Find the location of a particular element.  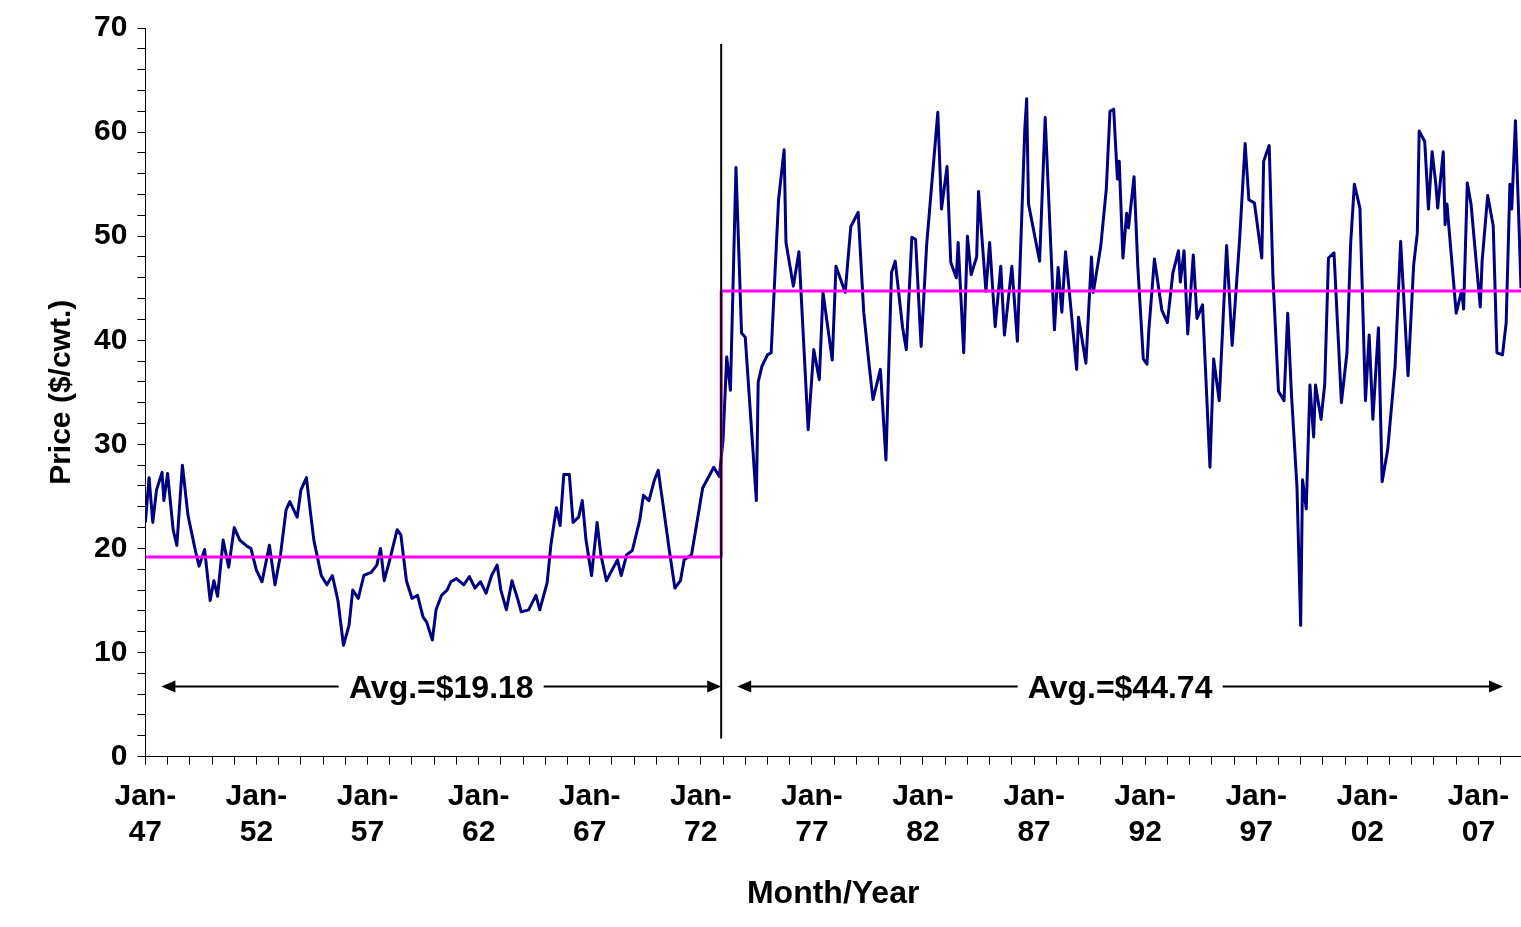

x-tick-label: Jan-82 is located at coordinates (923, 812).